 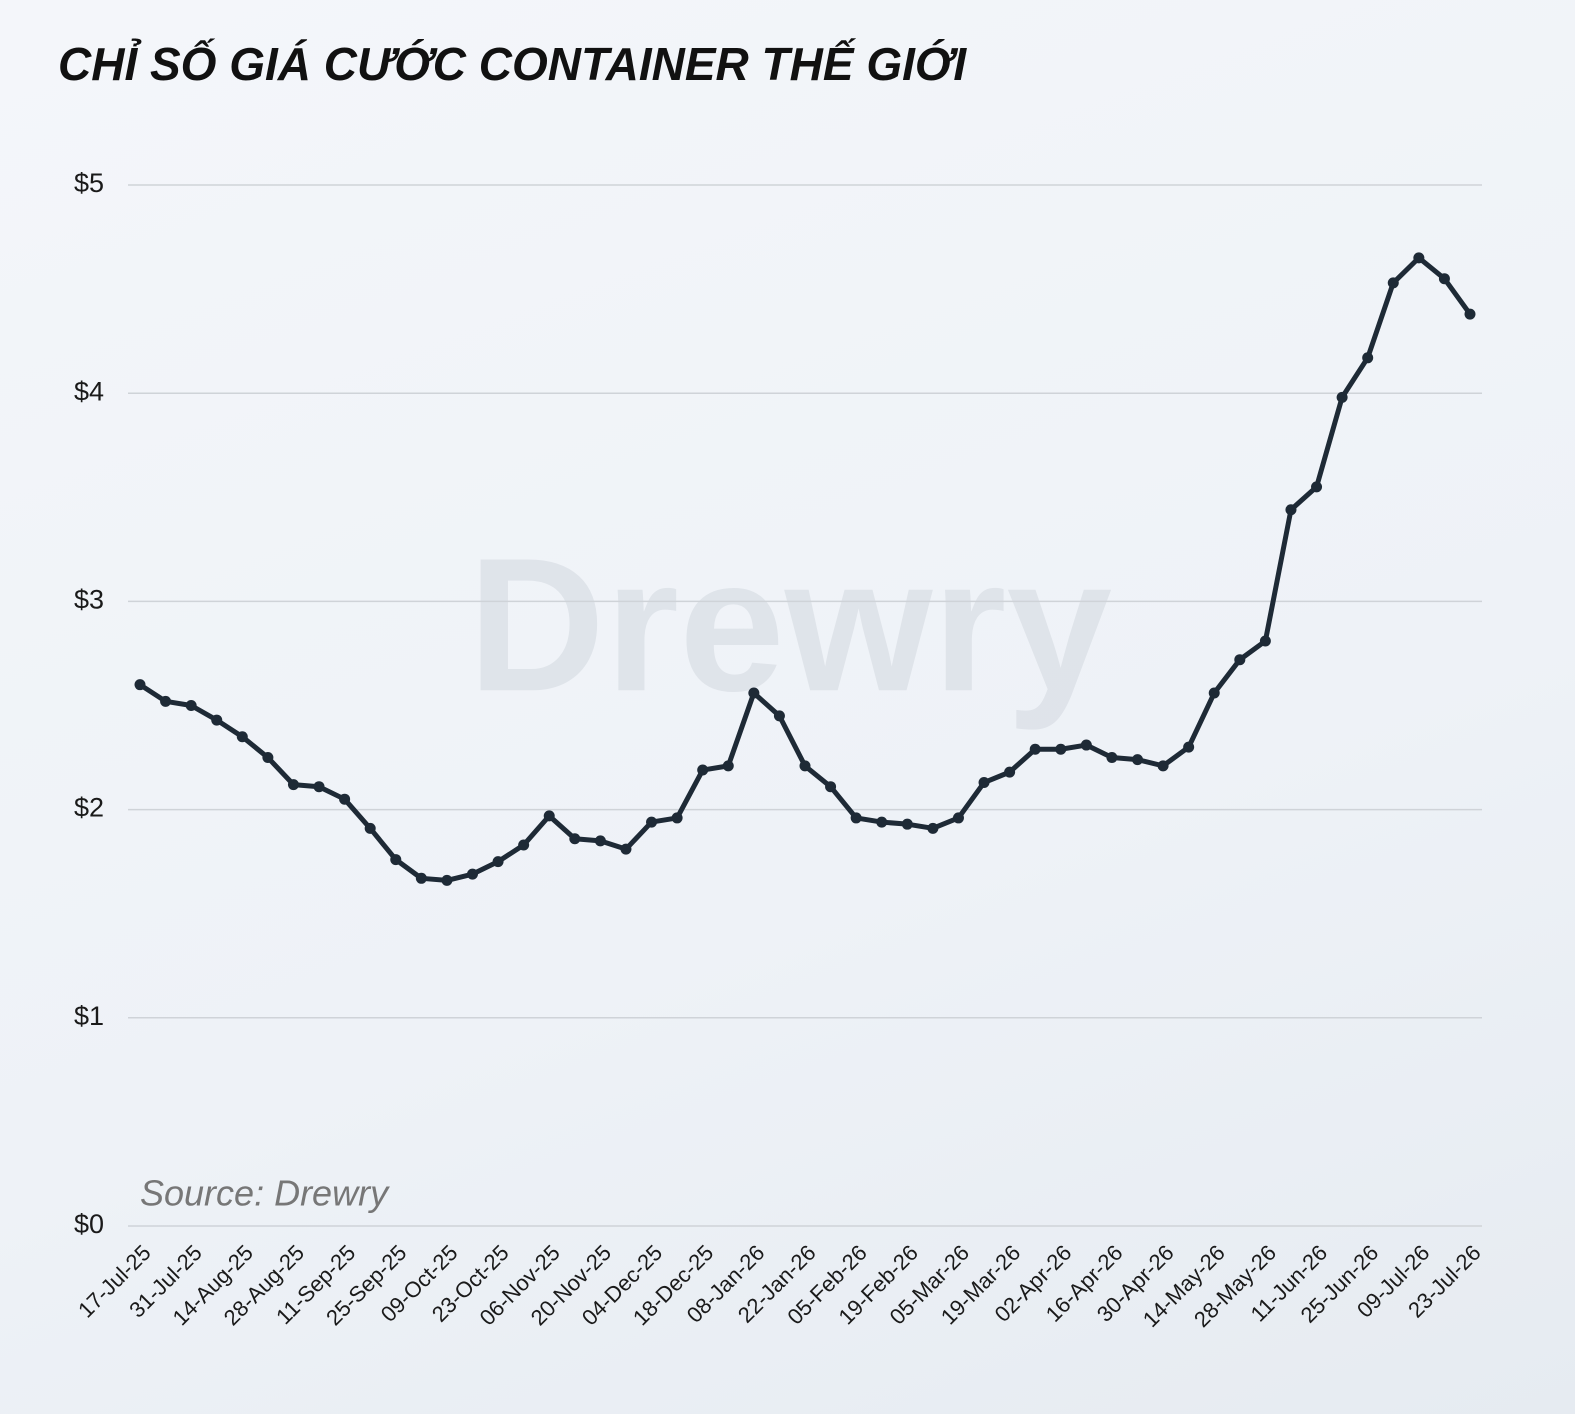 I want to click on y-tick-label: $5, so click(x=89, y=183).